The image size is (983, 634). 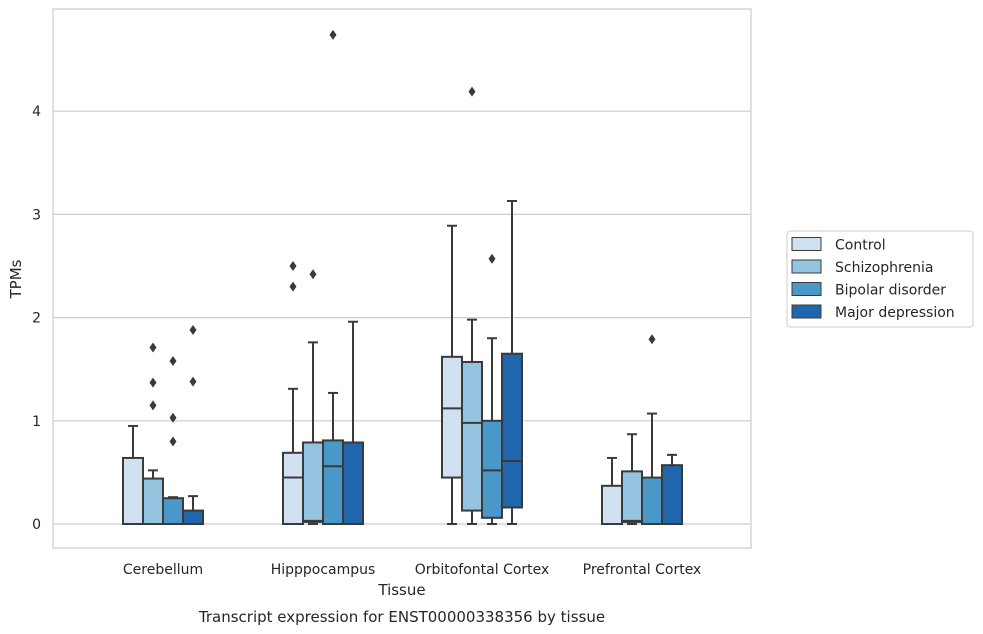 What do you see at coordinates (401, 590) in the screenshot?
I see `x-axis-title: Tissue` at bounding box center [401, 590].